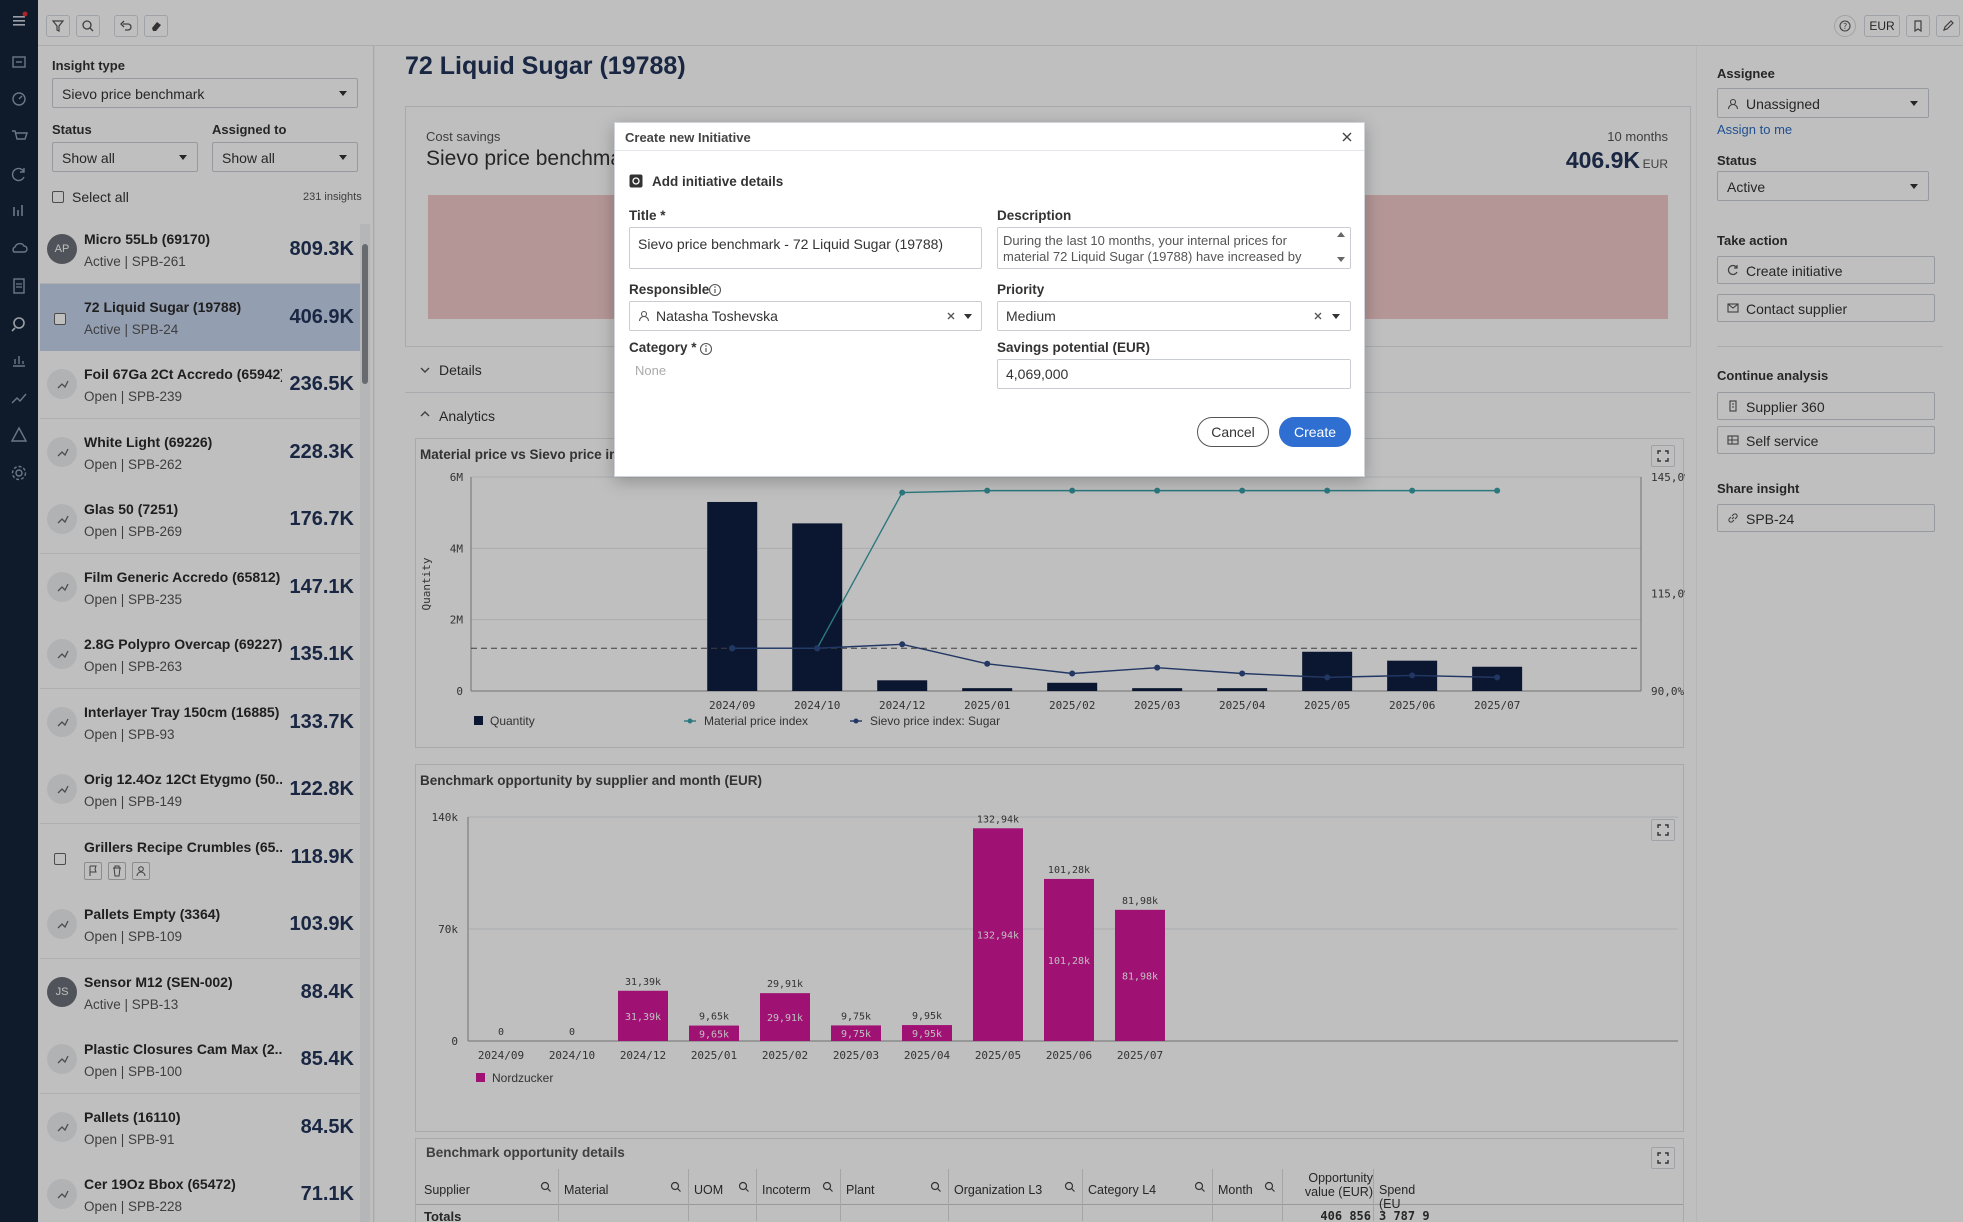 This screenshot has height=1222, width=1963. I want to click on column-header: Incoterm, so click(786, 1190).